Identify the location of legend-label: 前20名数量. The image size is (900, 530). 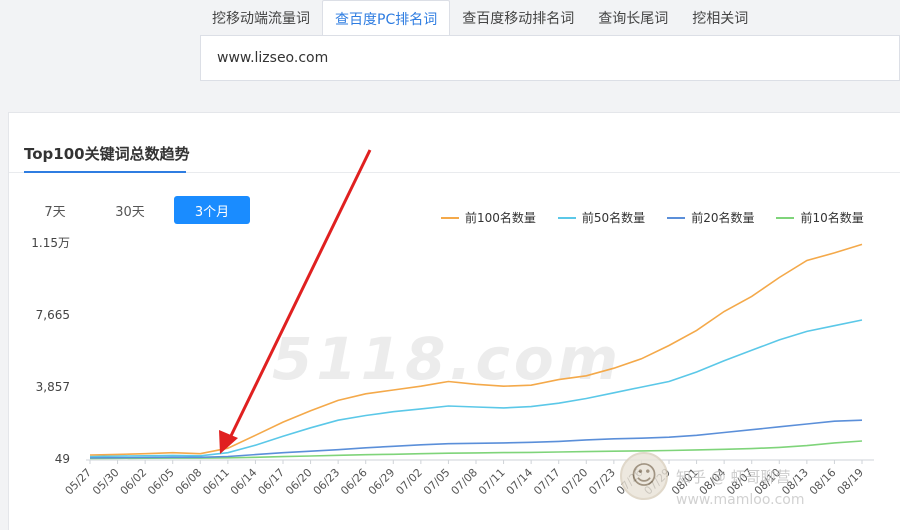
(723, 218).